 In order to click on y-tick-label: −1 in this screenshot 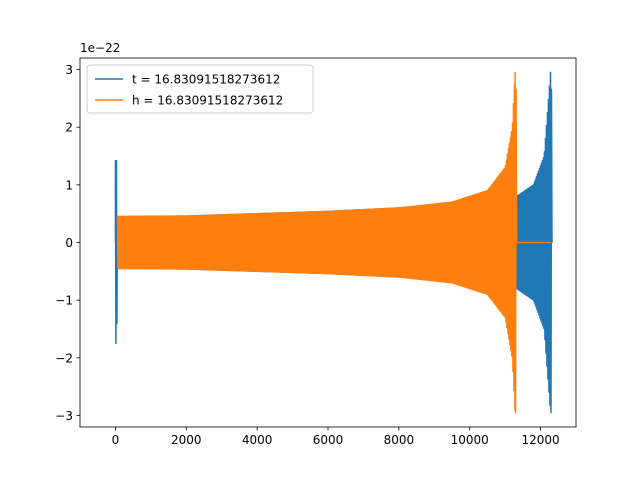, I will do `click(64, 301)`.